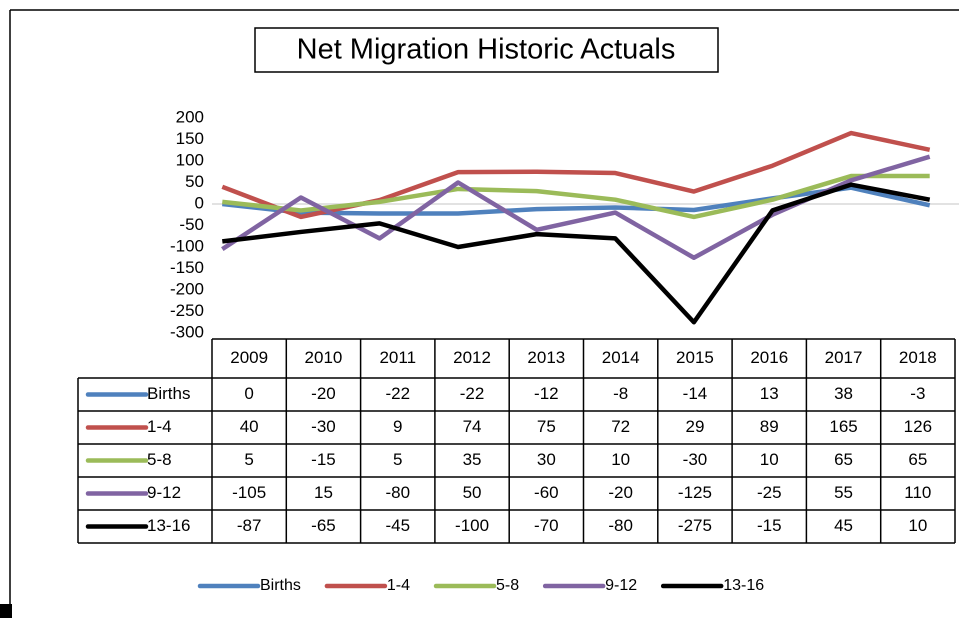  I want to click on table-cell: 126, so click(918, 426).